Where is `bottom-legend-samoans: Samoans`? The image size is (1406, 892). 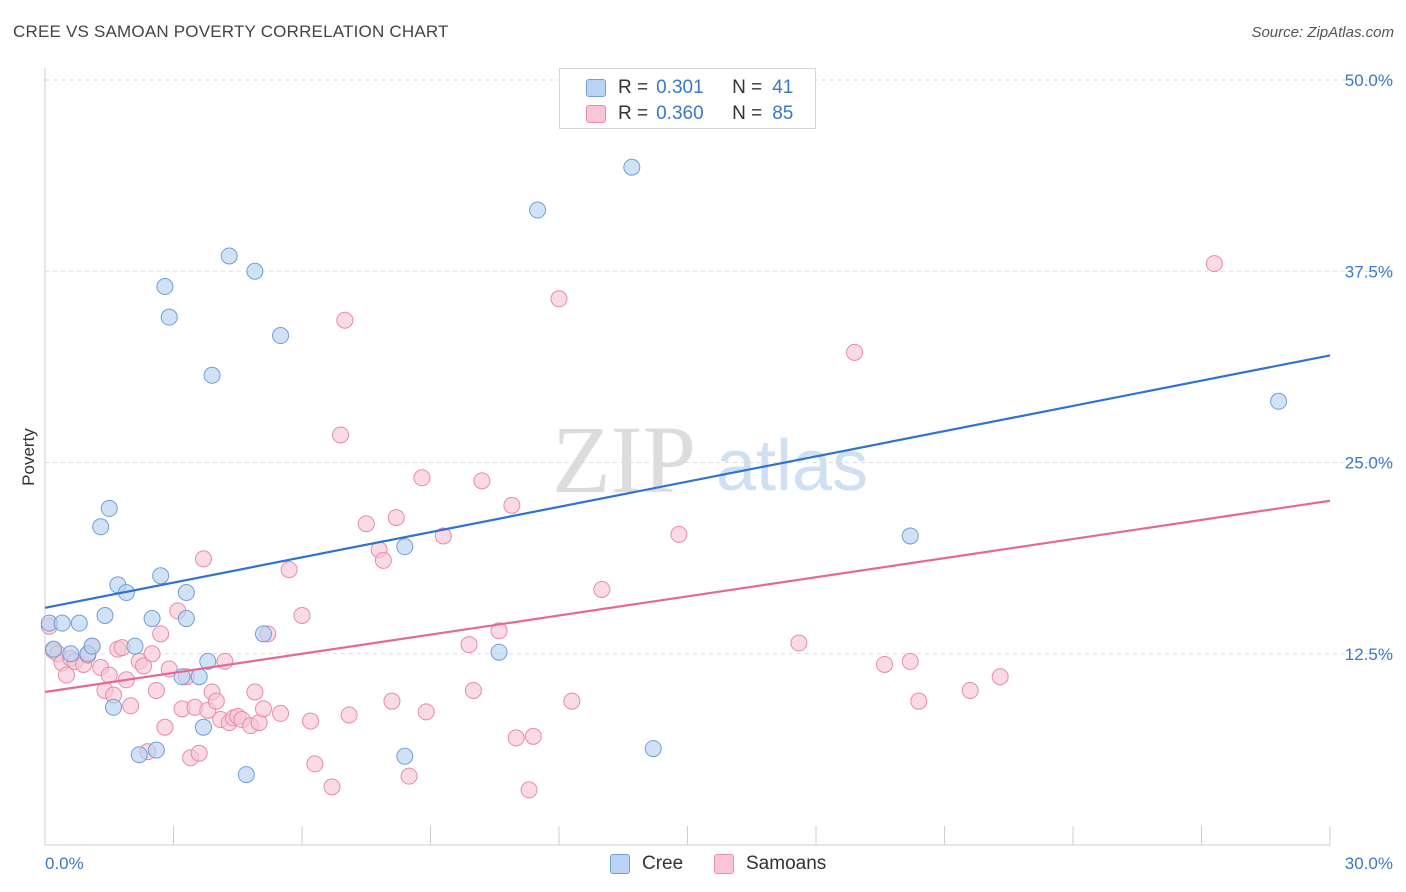
bottom-legend-samoans: Samoans is located at coordinates (770, 864).